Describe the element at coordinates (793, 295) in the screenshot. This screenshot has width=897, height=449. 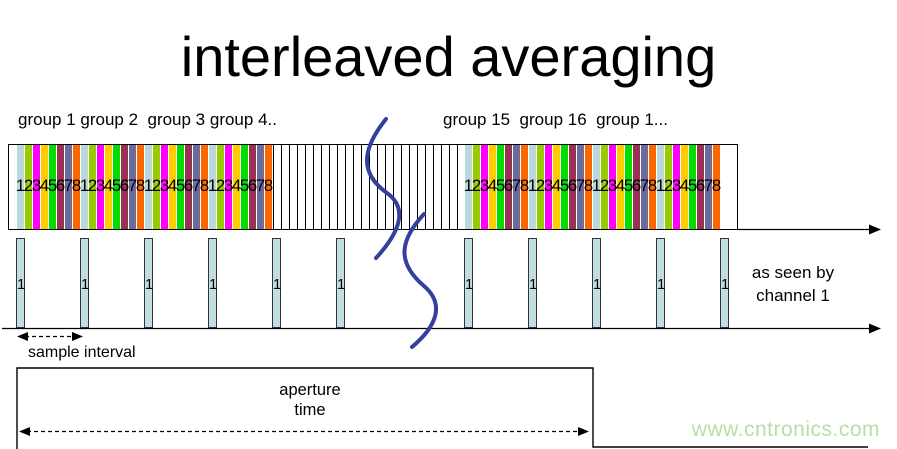
I see `channel1-note-line2: channel 1` at that location.